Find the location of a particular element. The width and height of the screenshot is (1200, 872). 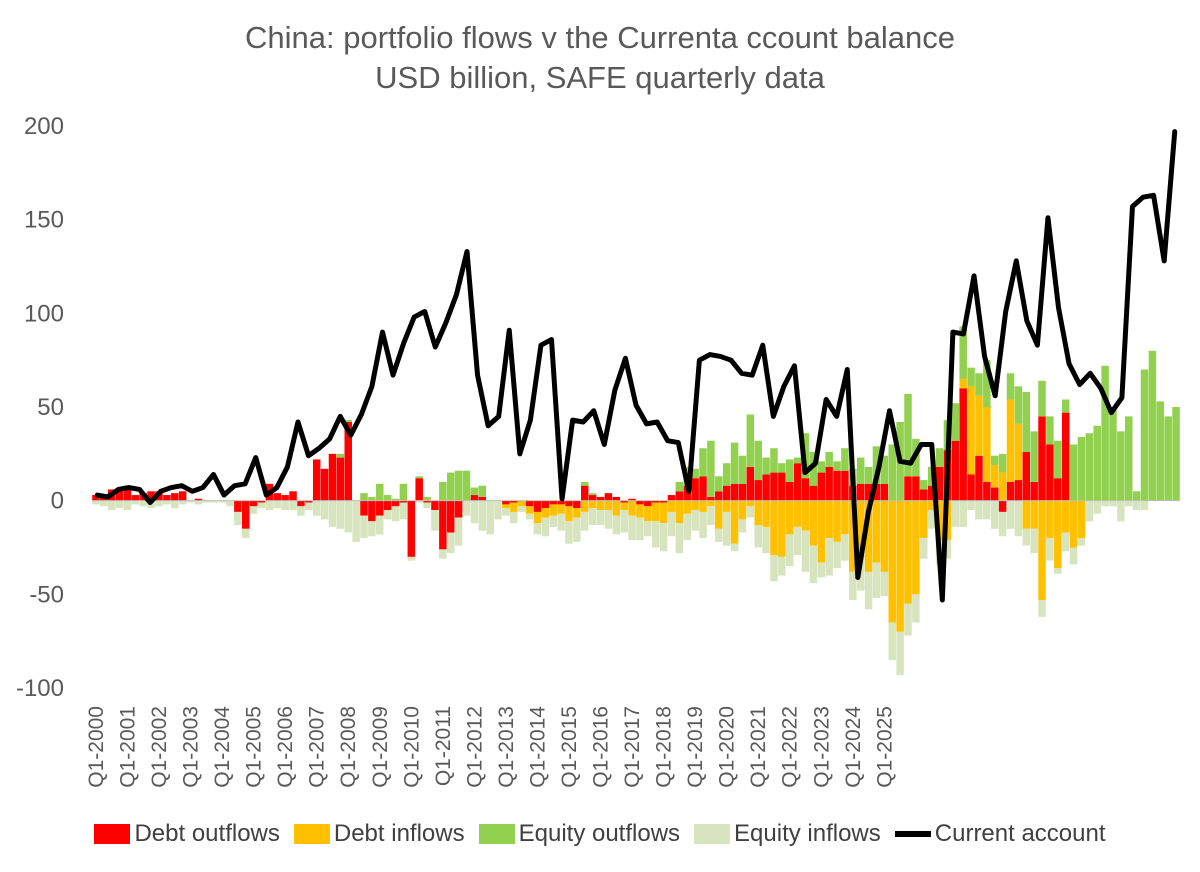

legend-item-current-account: Current account is located at coordinates (1000, 834).